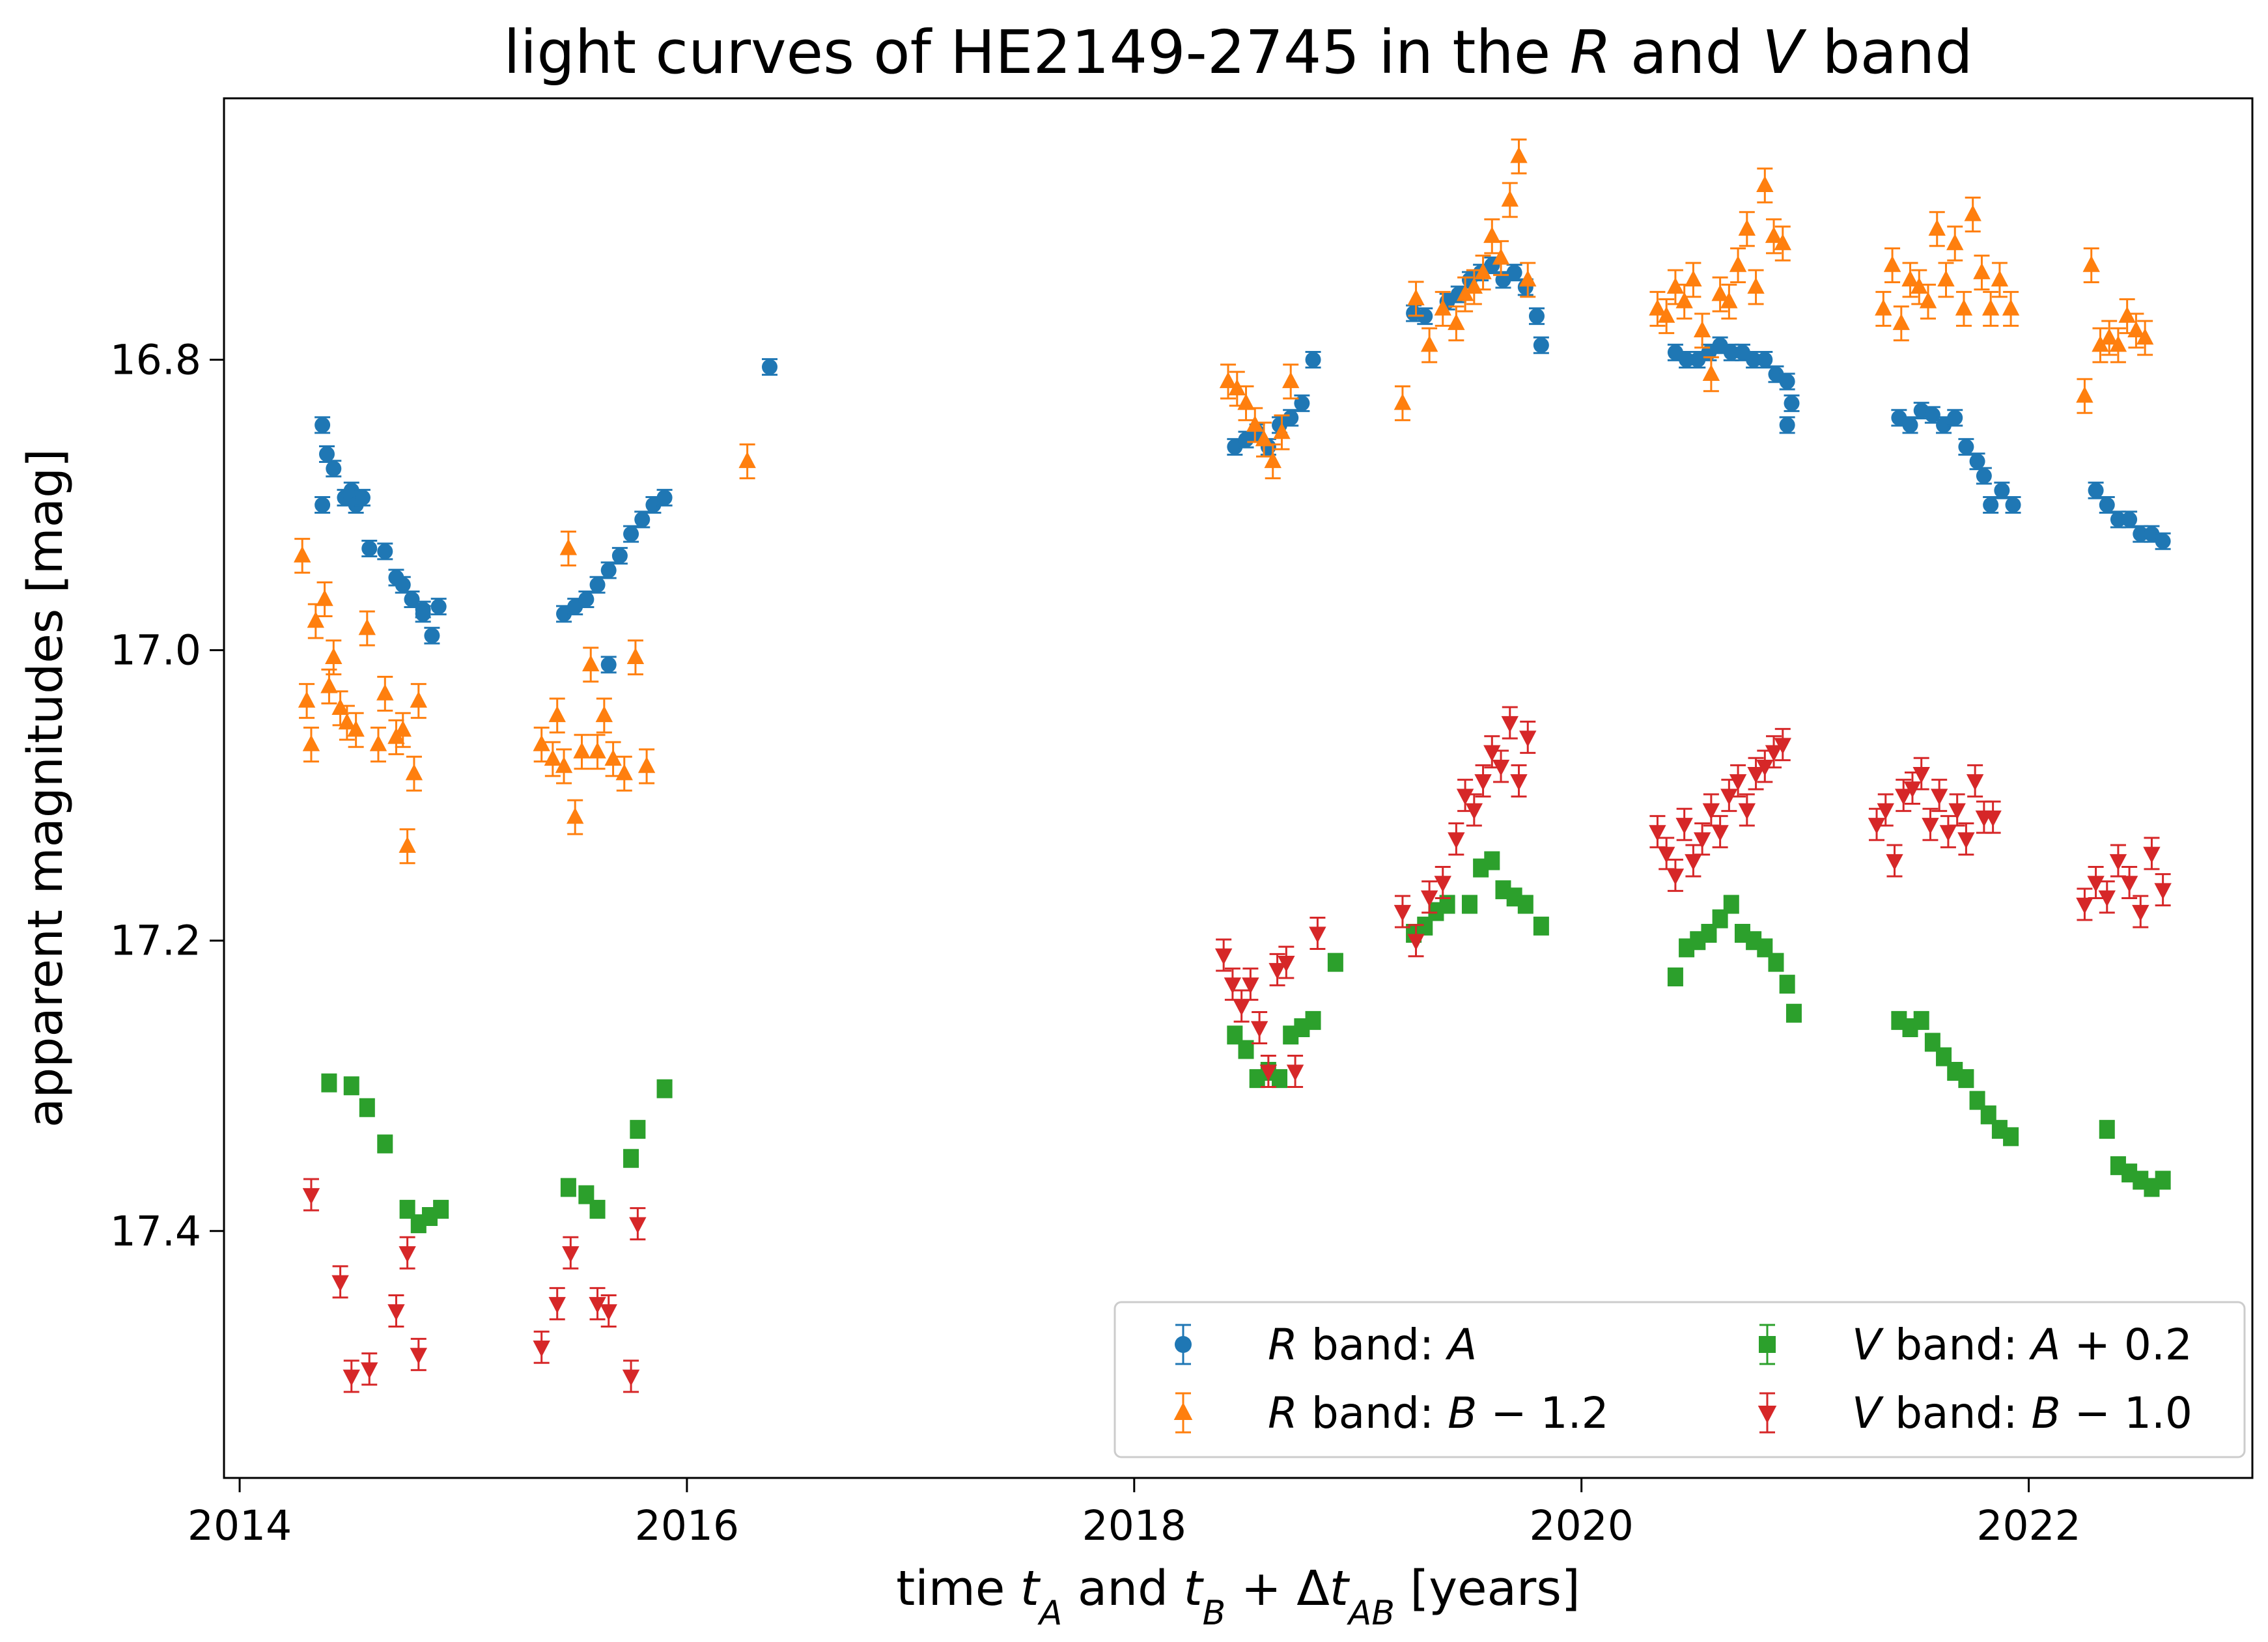  Describe the element at coordinates (1238, 1597) in the screenshot. I see `x-axis-label-text: time tA and tB + ΔtAB [years]` at that location.